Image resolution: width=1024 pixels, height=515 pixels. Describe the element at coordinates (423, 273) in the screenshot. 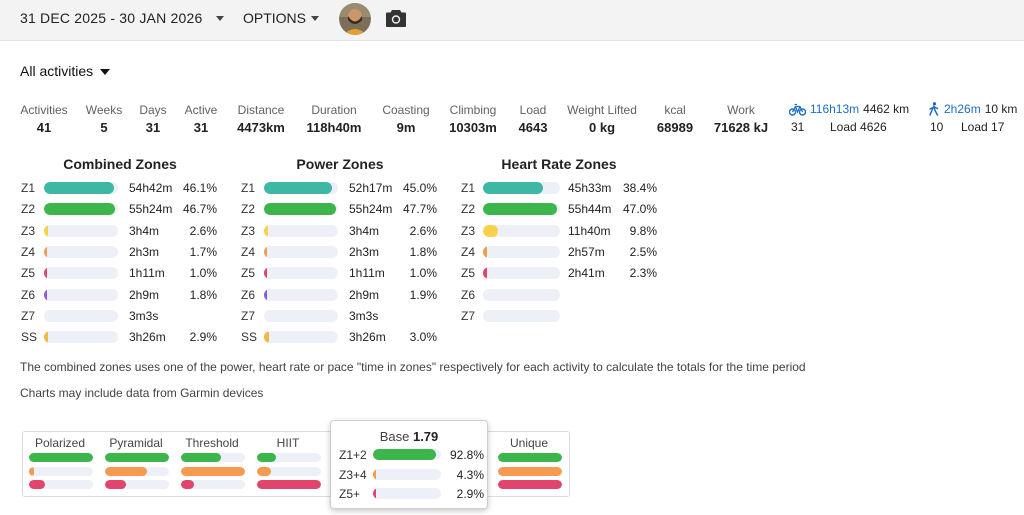

I see `zone-percent: 1.0%` at that location.